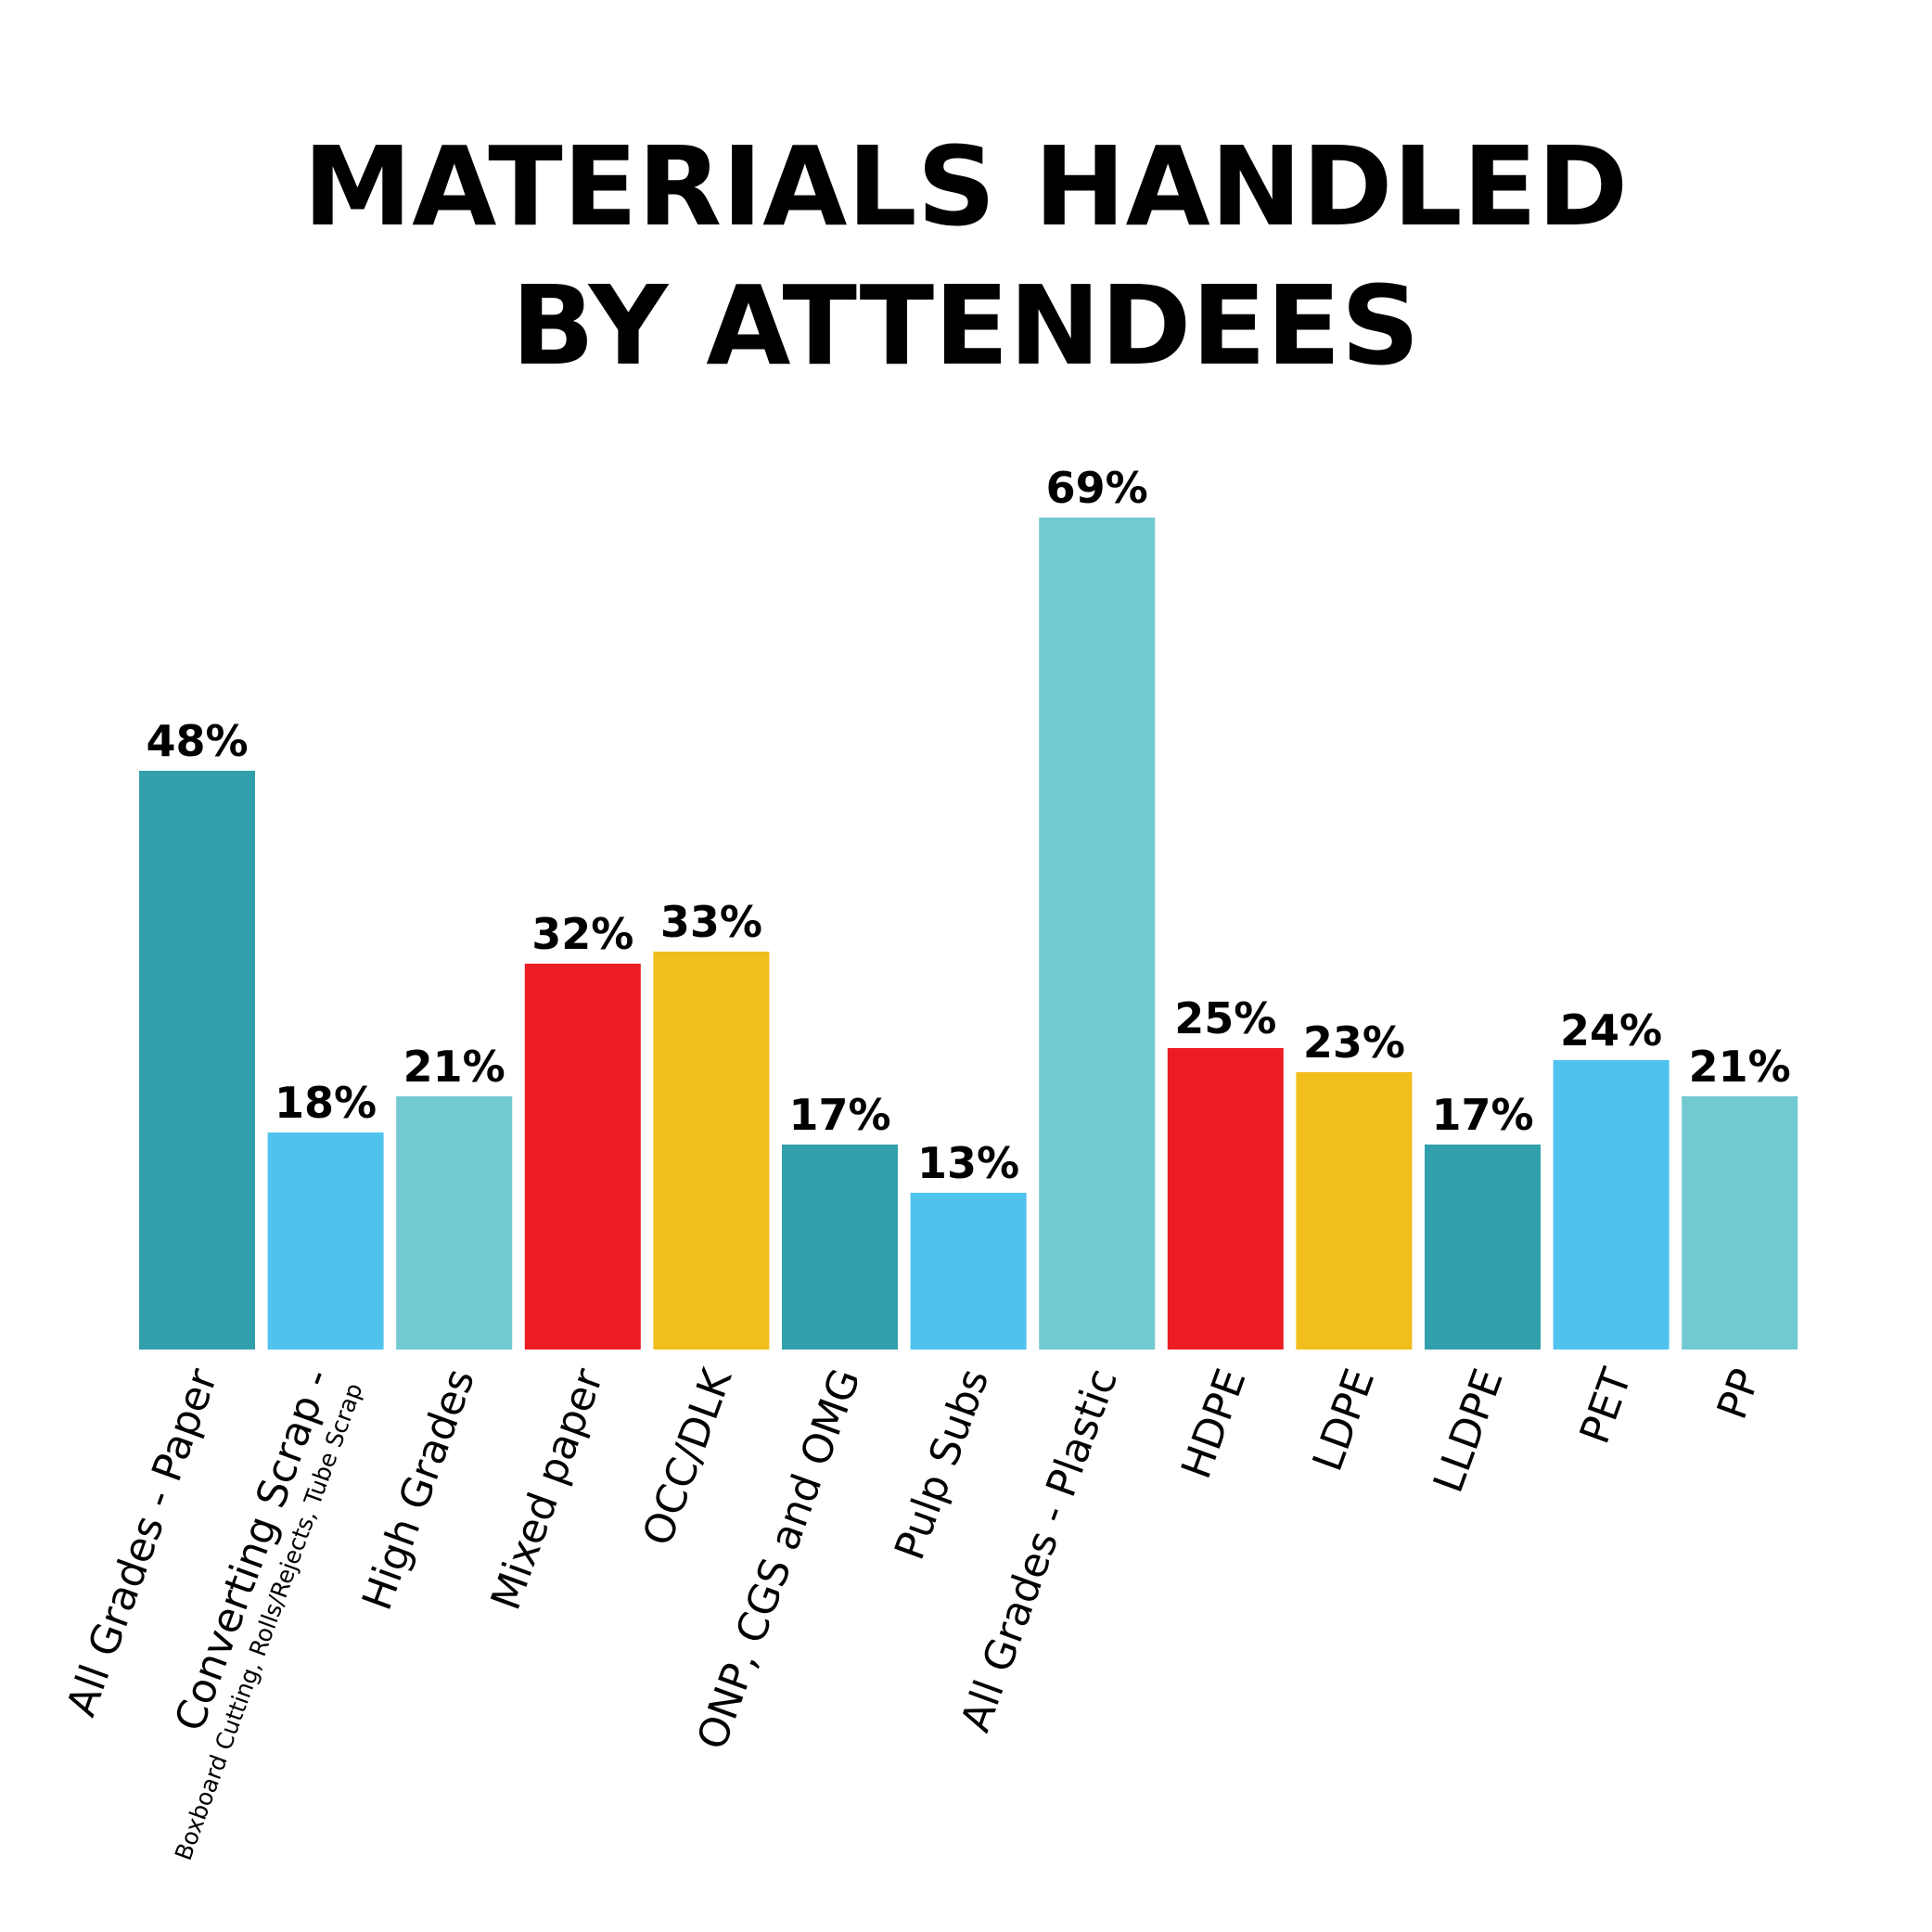 Image resolution: width=1932 pixels, height=1932 pixels. I want to click on category-label-lldpe: LLDPE, so click(1469, 1430).